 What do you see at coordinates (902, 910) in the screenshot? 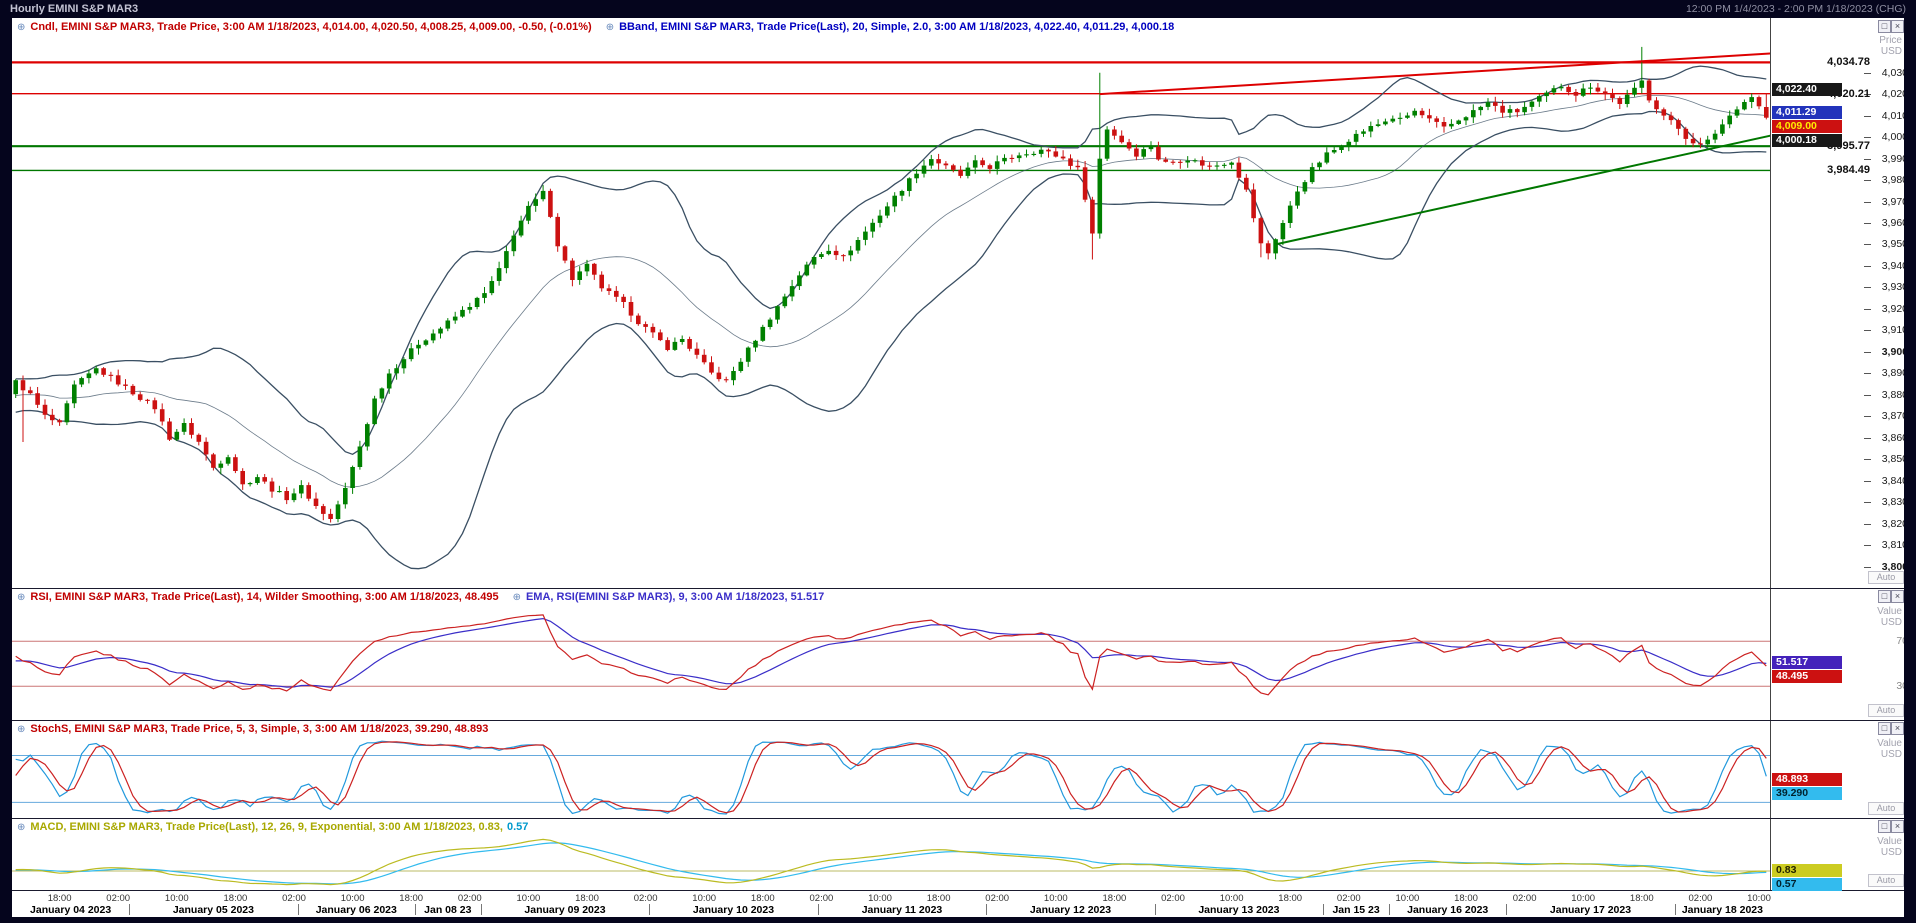
I see `date-label: January 11 2023` at bounding box center [902, 910].